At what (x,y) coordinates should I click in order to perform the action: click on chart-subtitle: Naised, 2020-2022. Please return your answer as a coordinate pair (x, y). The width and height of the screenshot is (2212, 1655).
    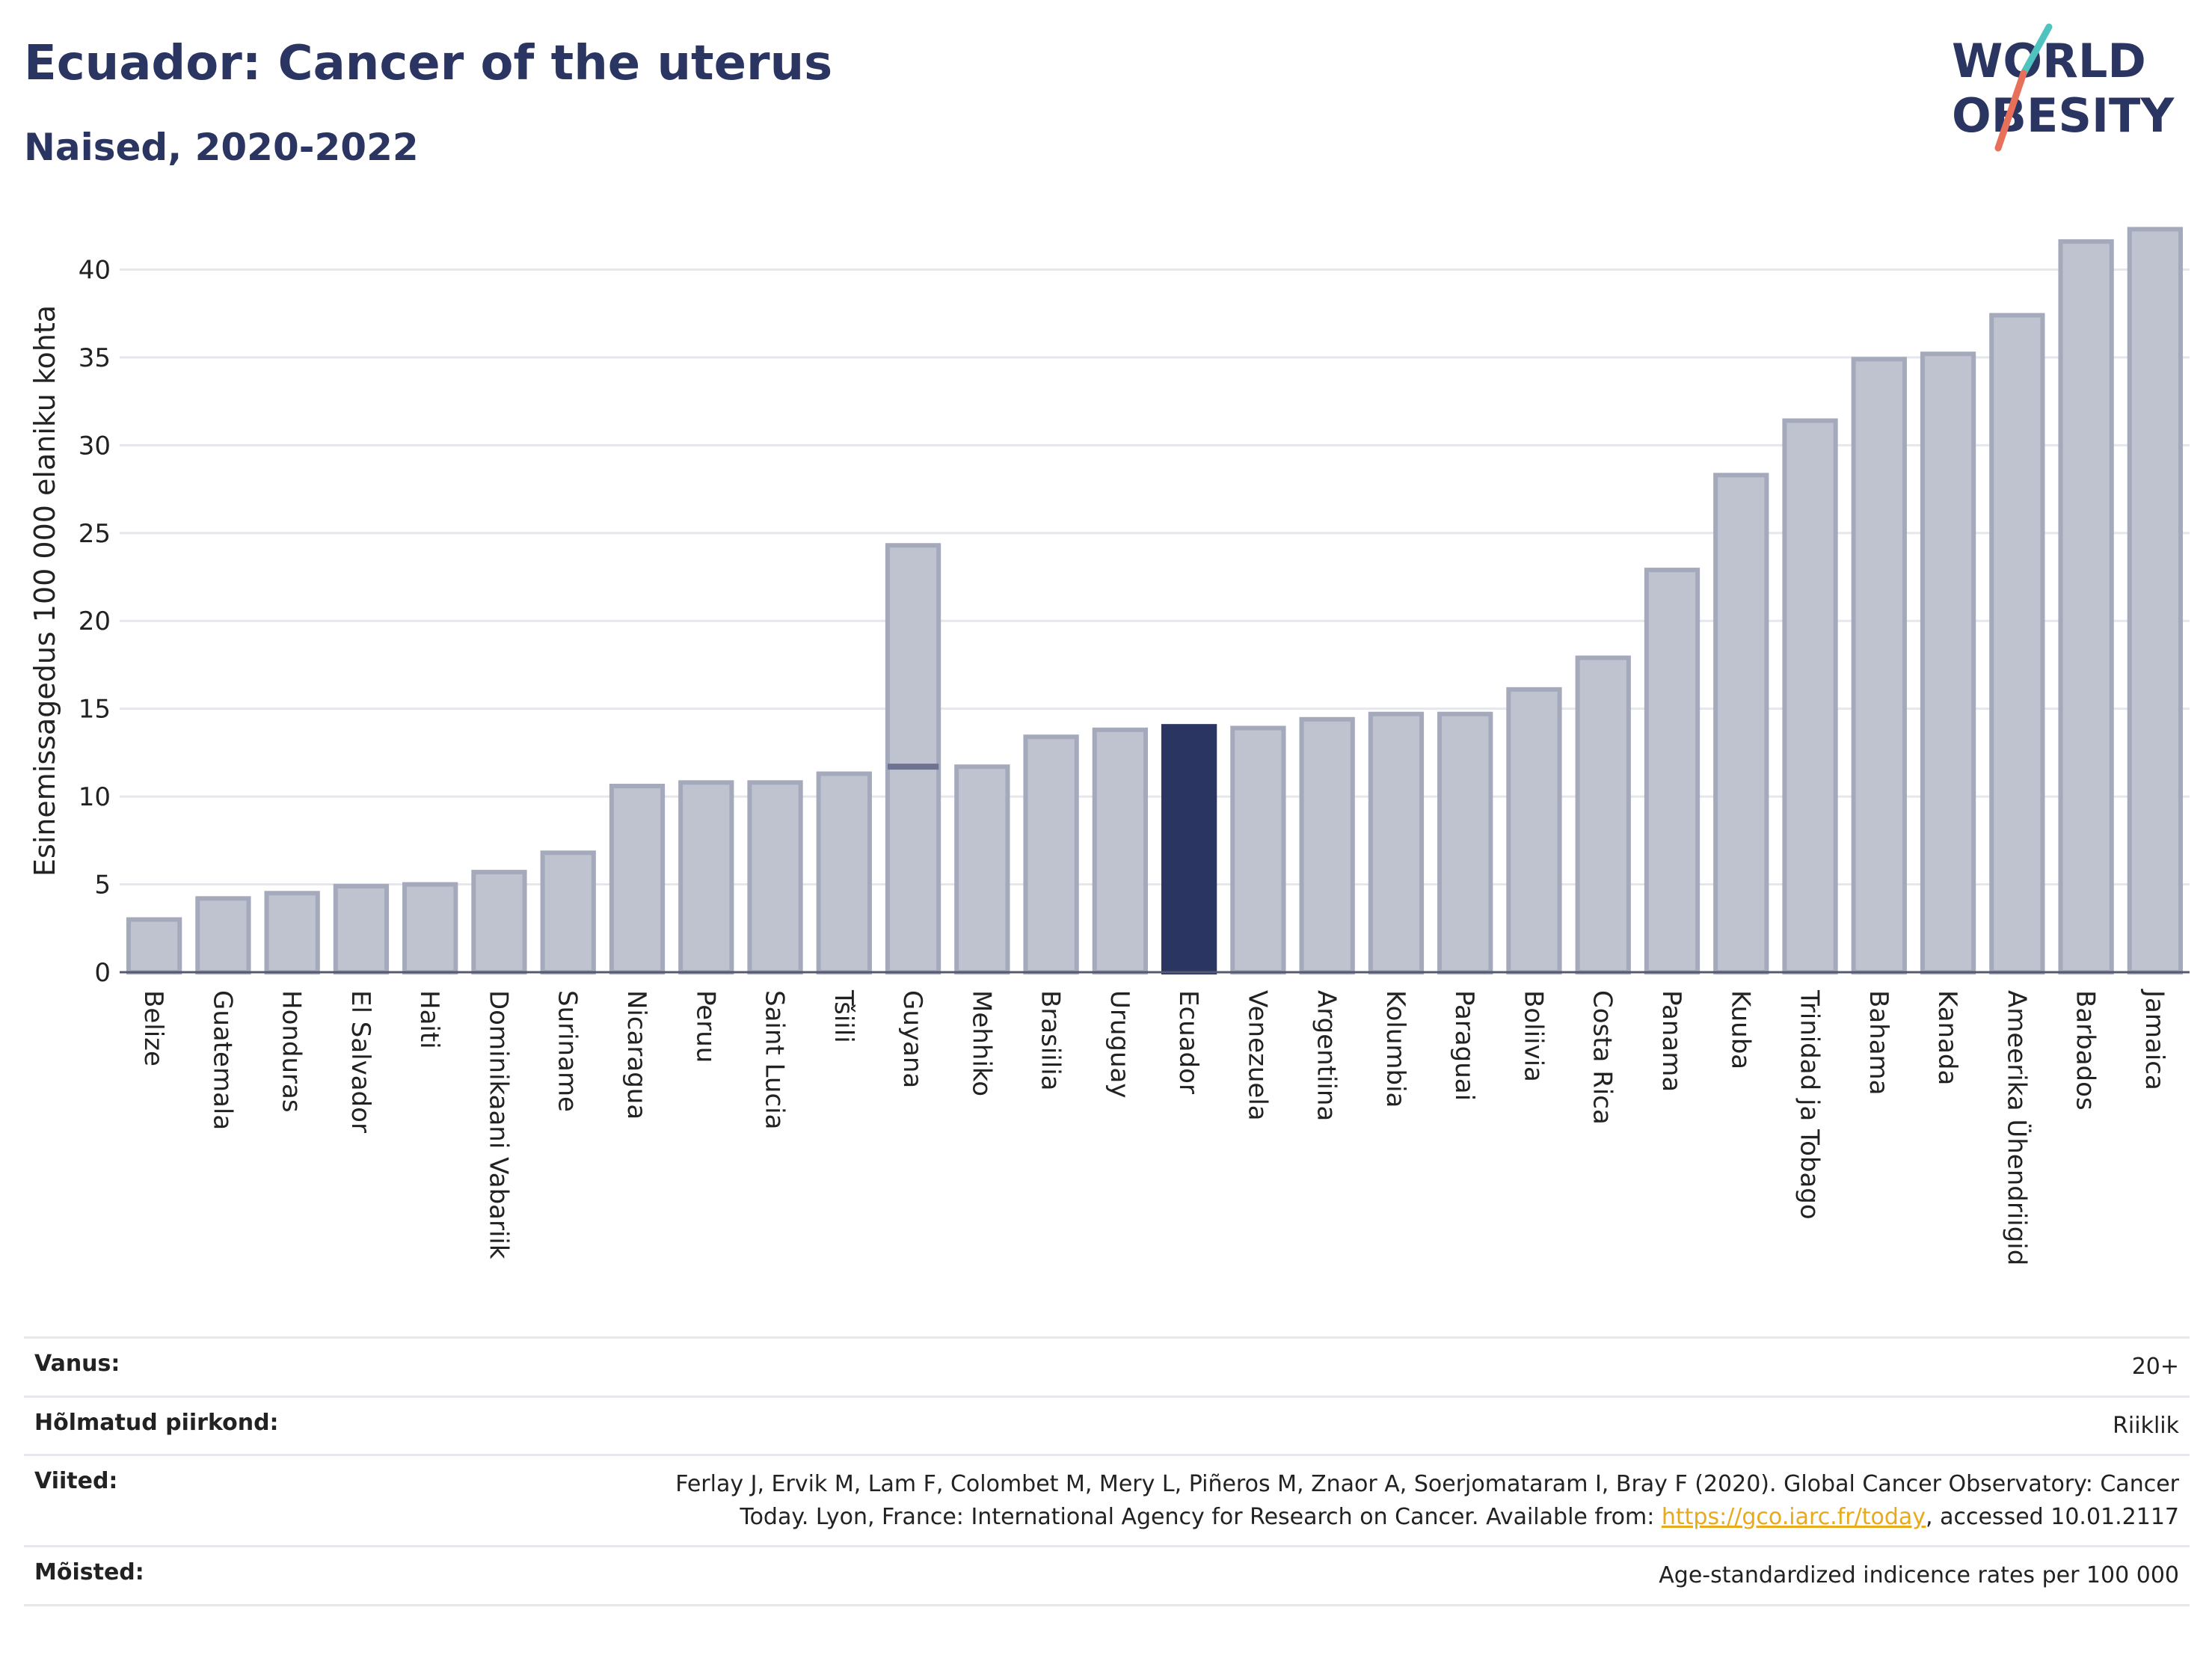
    Looking at the image, I should click on (221, 147).